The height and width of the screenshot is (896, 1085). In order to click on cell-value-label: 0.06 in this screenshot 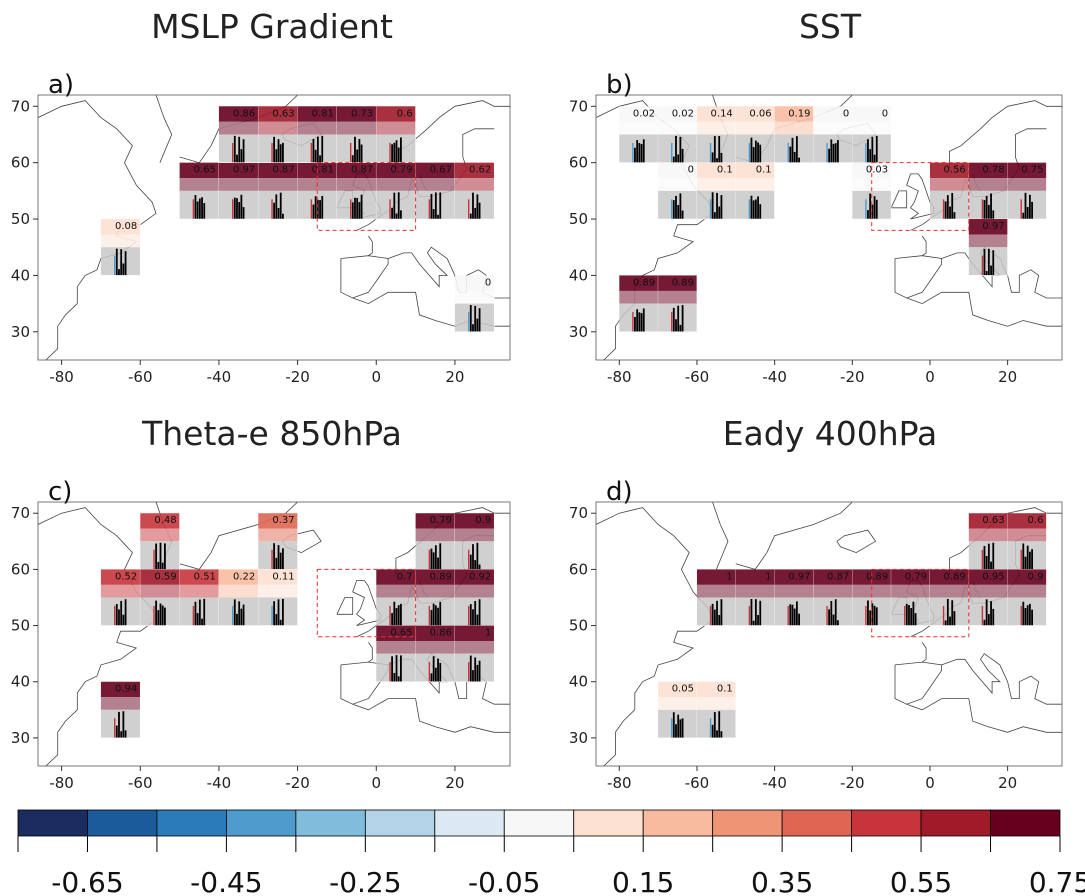, I will do `click(760, 113)`.